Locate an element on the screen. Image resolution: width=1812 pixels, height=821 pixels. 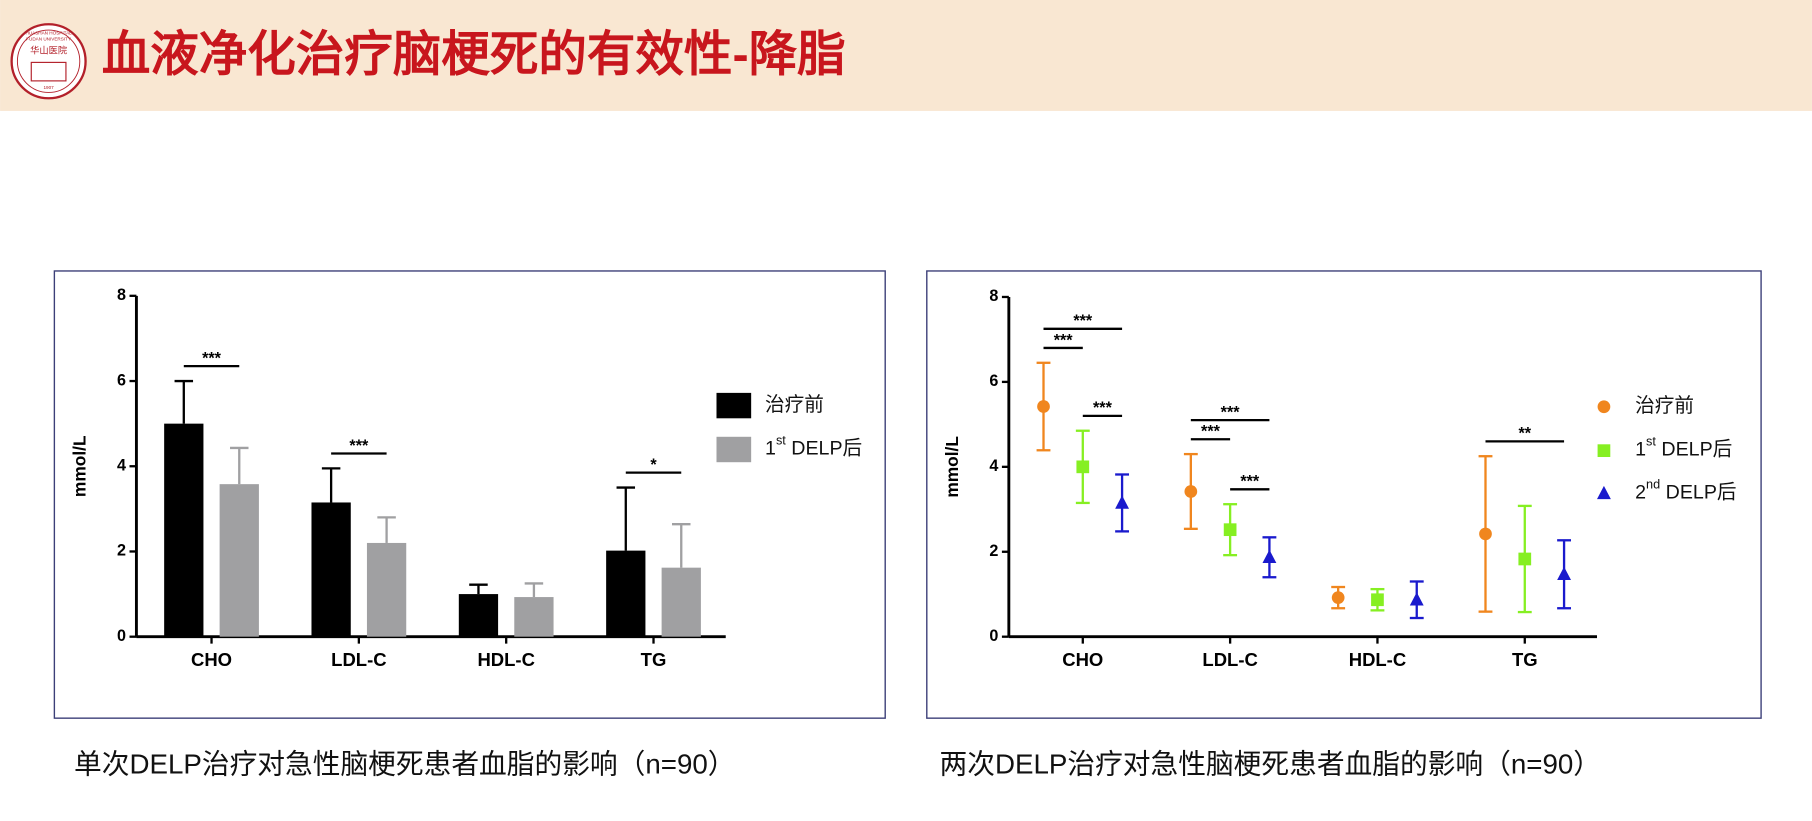
chart-caption: 单次DELP治疗对急性脑梗死患者血脂的影响（n=90） is located at coordinates (405, 763).